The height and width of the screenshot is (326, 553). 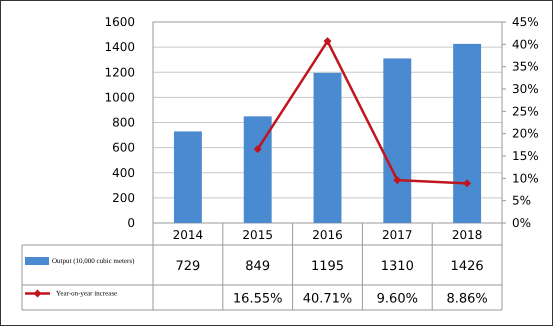 What do you see at coordinates (123, 173) in the screenshot?
I see `y-tick-label: 400` at bounding box center [123, 173].